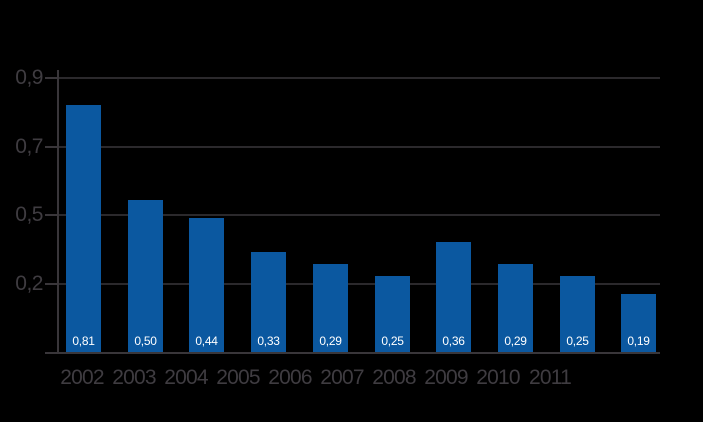 This screenshot has width=703, height=422. I want to click on bar-value-label: 0,81, so click(83, 341).